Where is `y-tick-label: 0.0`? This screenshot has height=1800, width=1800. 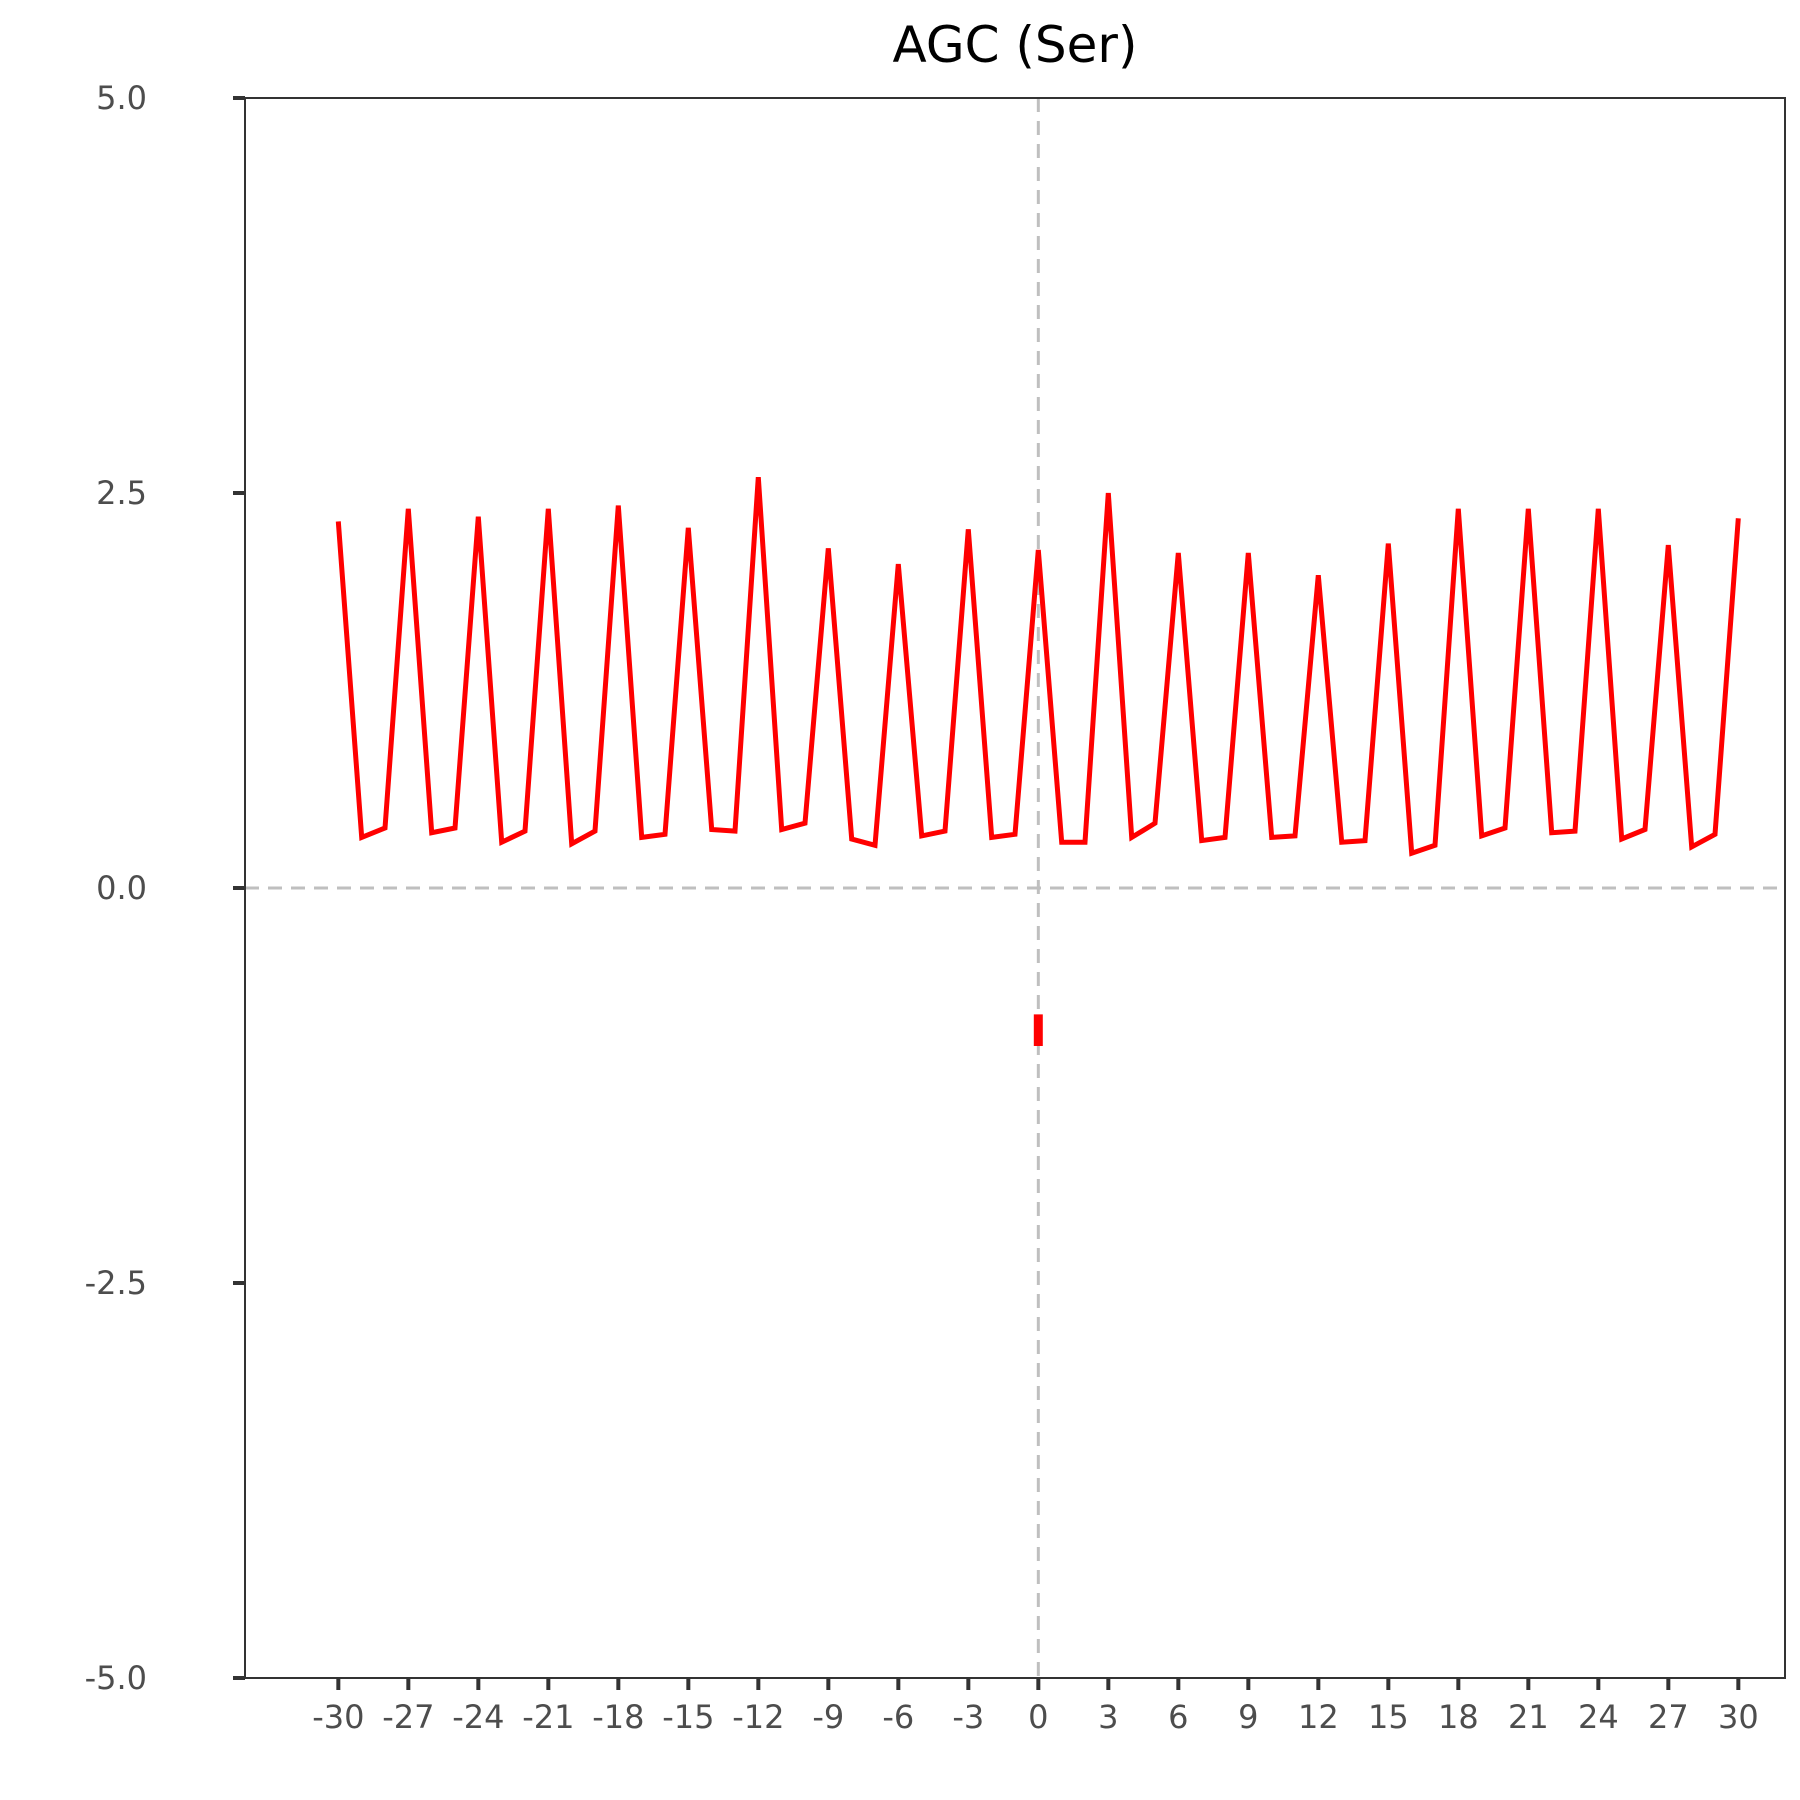 y-tick-label: 0.0 is located at coordinates (121, 888).